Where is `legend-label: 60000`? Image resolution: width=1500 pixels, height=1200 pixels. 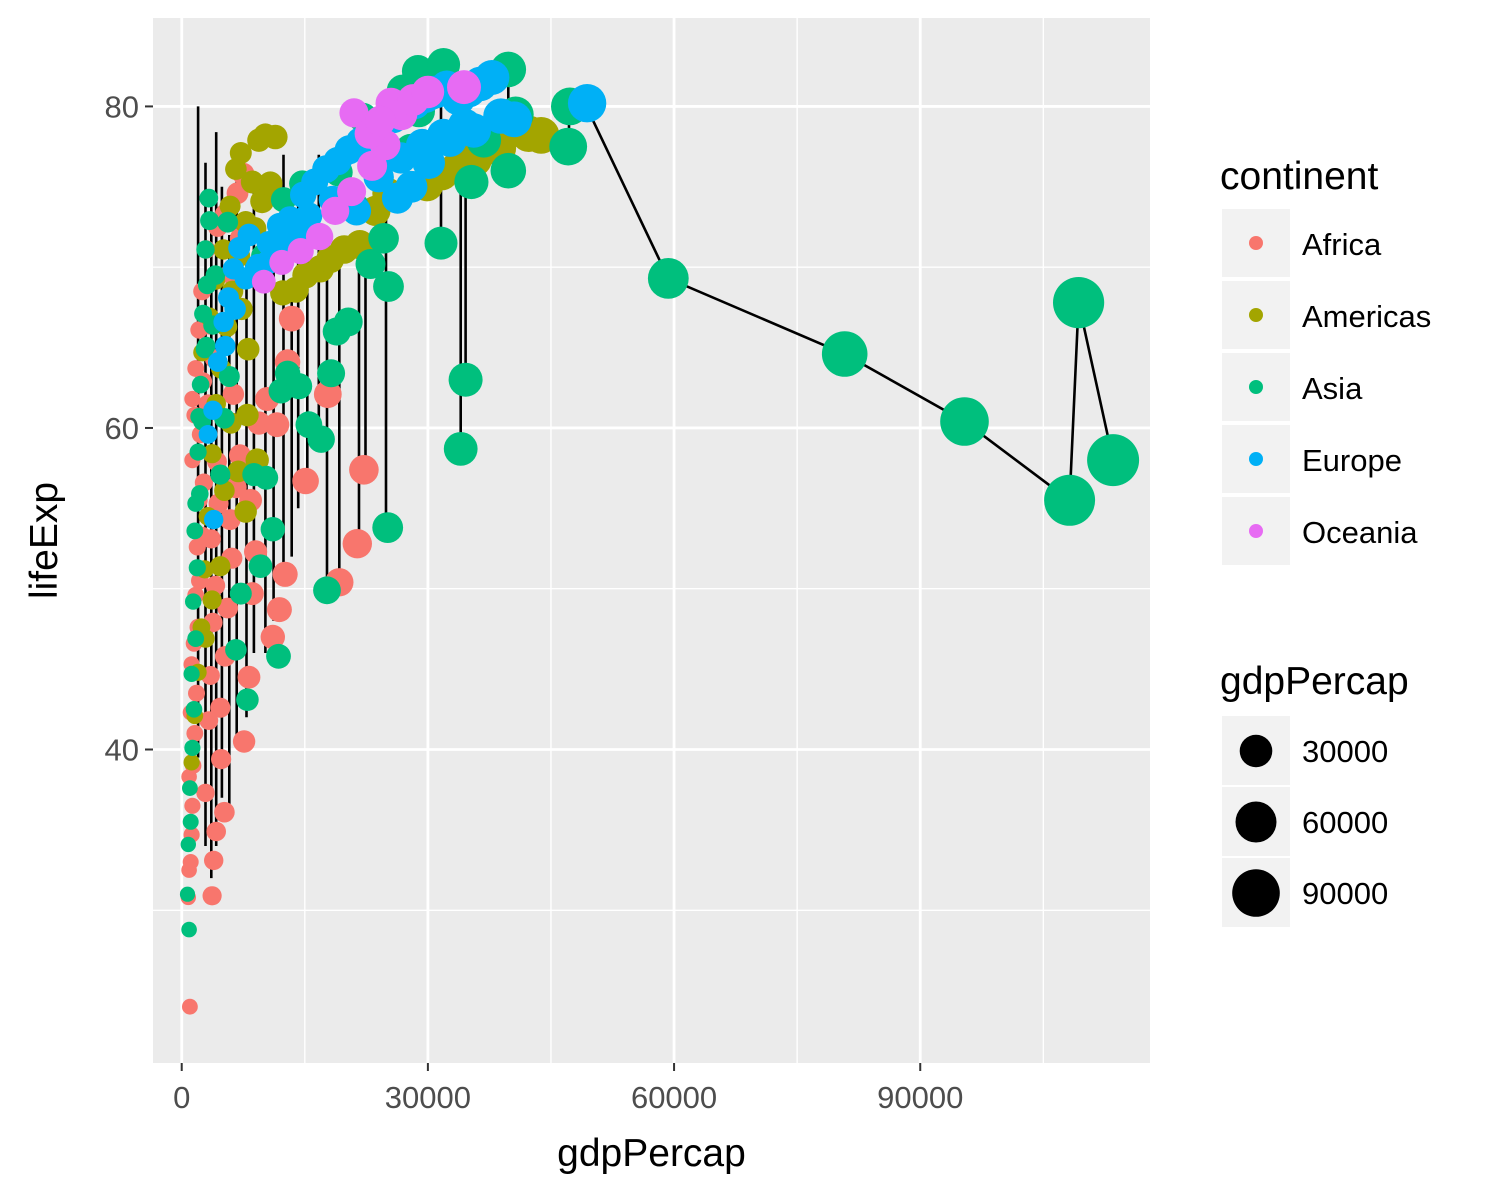 legend-label: 60000 is located at coordinates (1345, 822).